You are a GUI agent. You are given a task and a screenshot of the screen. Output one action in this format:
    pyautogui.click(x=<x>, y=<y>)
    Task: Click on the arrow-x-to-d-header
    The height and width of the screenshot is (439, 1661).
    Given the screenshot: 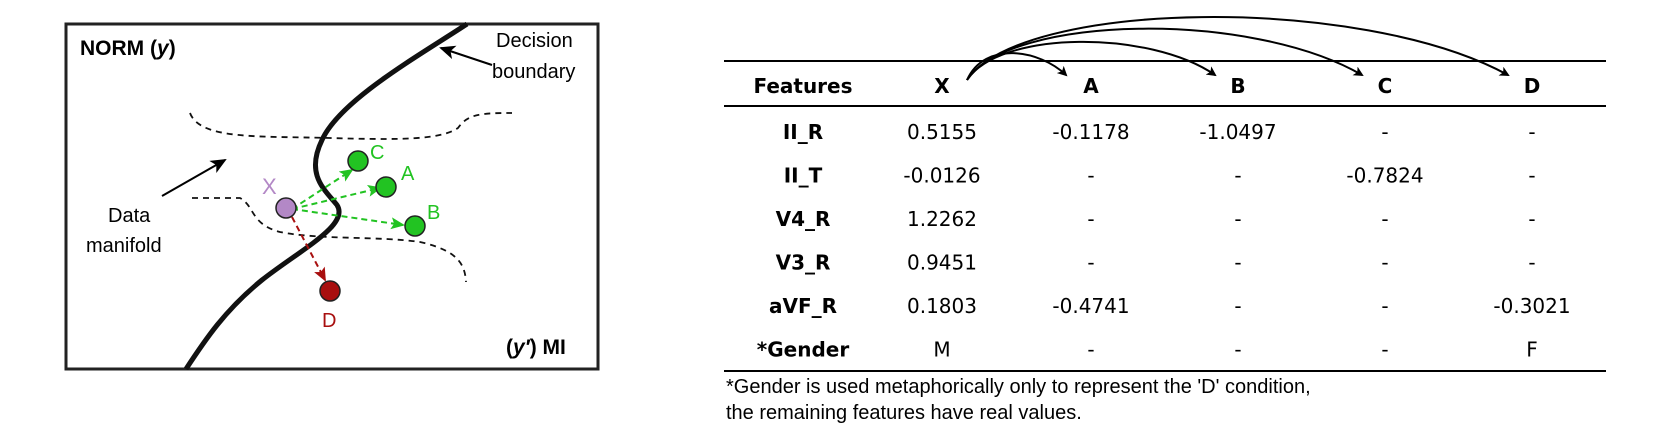 What is the action you would take?
    pyautogui.click(x=1238, y=48)
    